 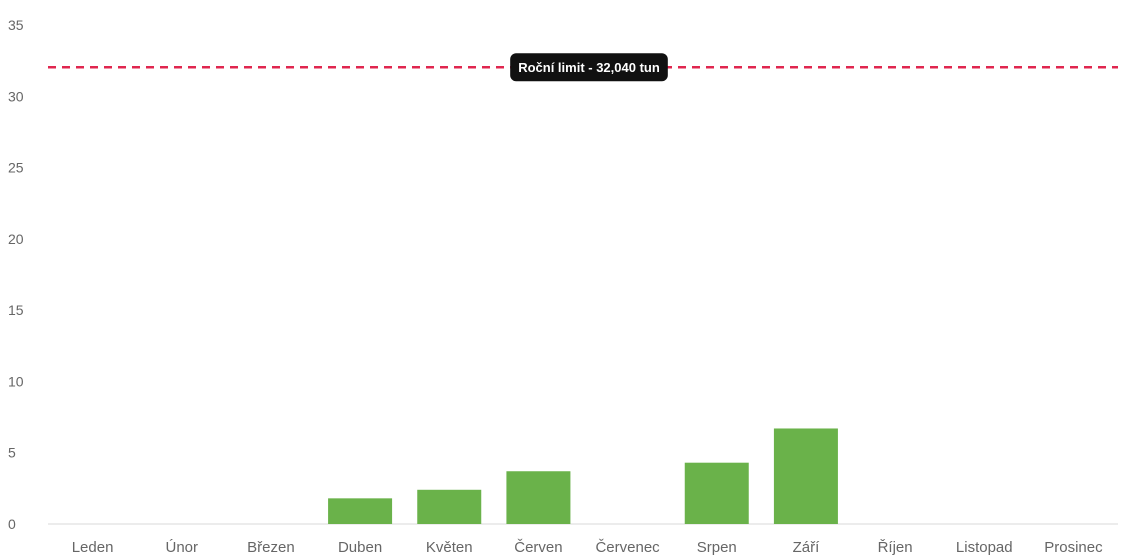 I want to click on x-tick-label: Prosinec, so click(x=1073, y=547).